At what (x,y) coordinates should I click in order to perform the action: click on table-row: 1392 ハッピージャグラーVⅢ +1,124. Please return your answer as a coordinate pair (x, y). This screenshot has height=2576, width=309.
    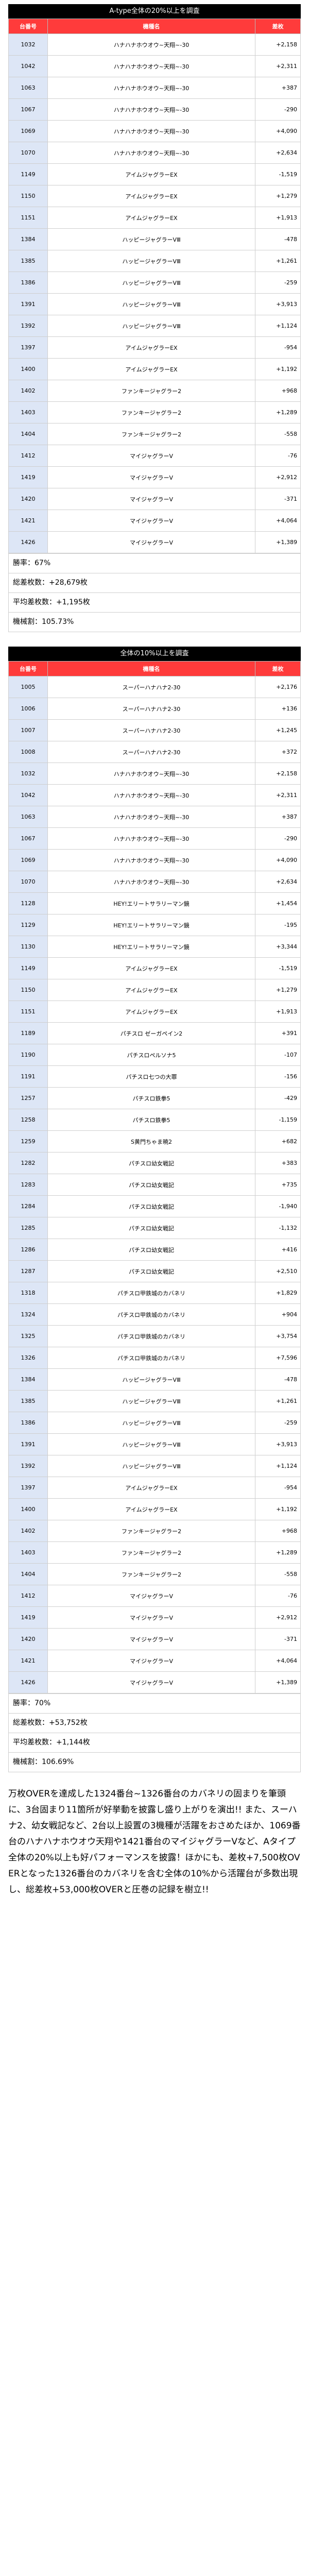
    Looking at the image, I should click on (154, 326).